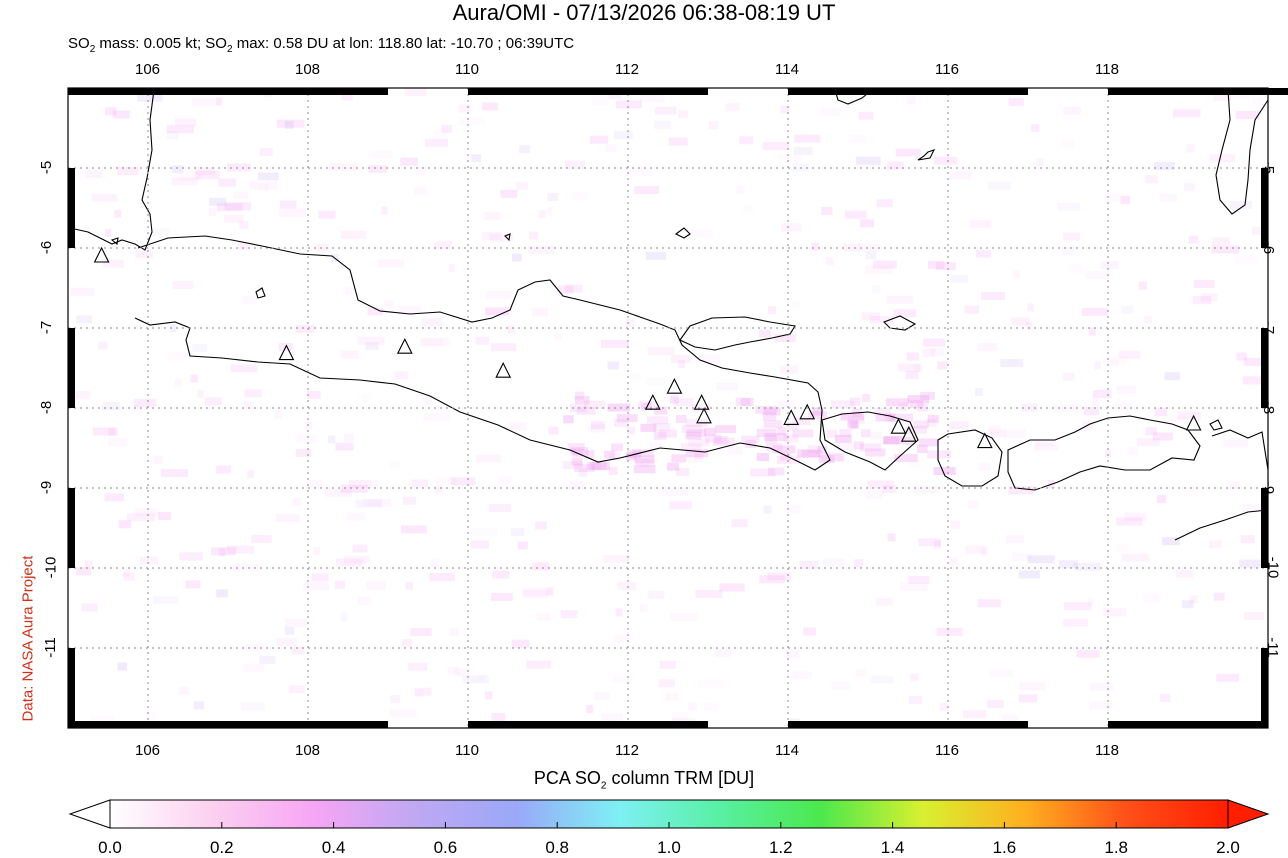 Image resolution: width=1288 pixels, height=858 pixels. Describe the element at coordinates (148, 750) in the screenshot. I see `lon-tick-label-bottom: 106` at that location.